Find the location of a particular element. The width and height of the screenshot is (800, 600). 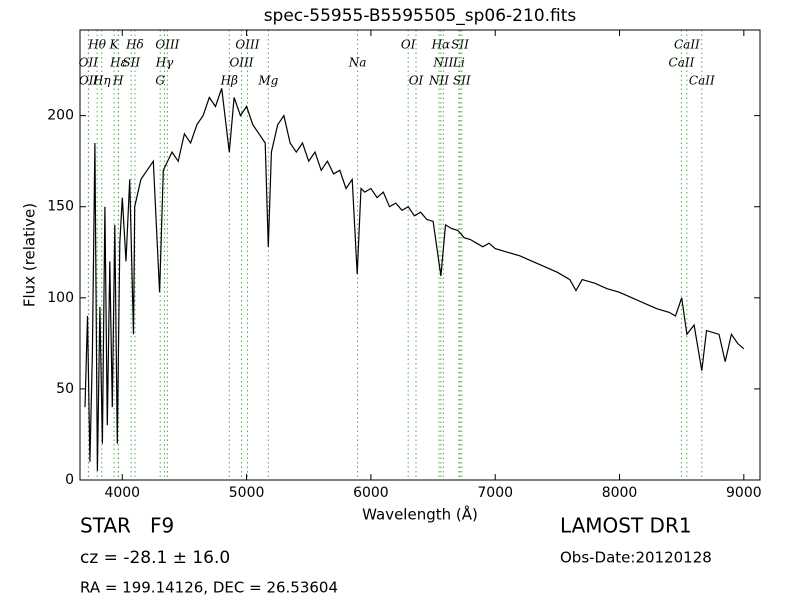

spectral-class: STAR F9 is located at coordinates (127, 526).